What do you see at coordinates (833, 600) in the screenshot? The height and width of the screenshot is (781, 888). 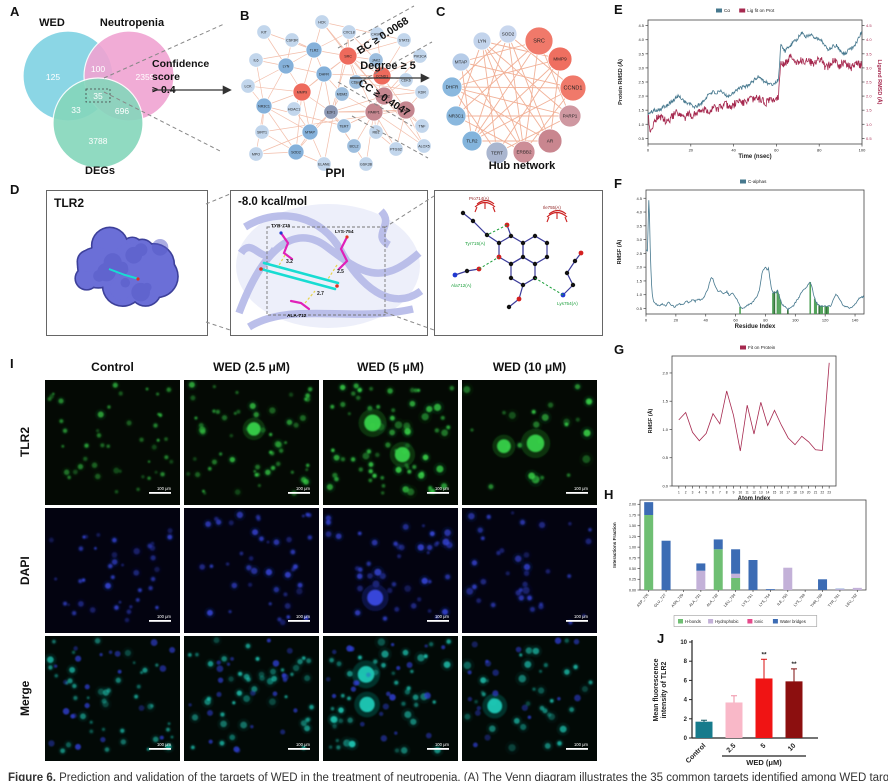 I see `category-label: TYR_761` at bounding box center [833, 600].